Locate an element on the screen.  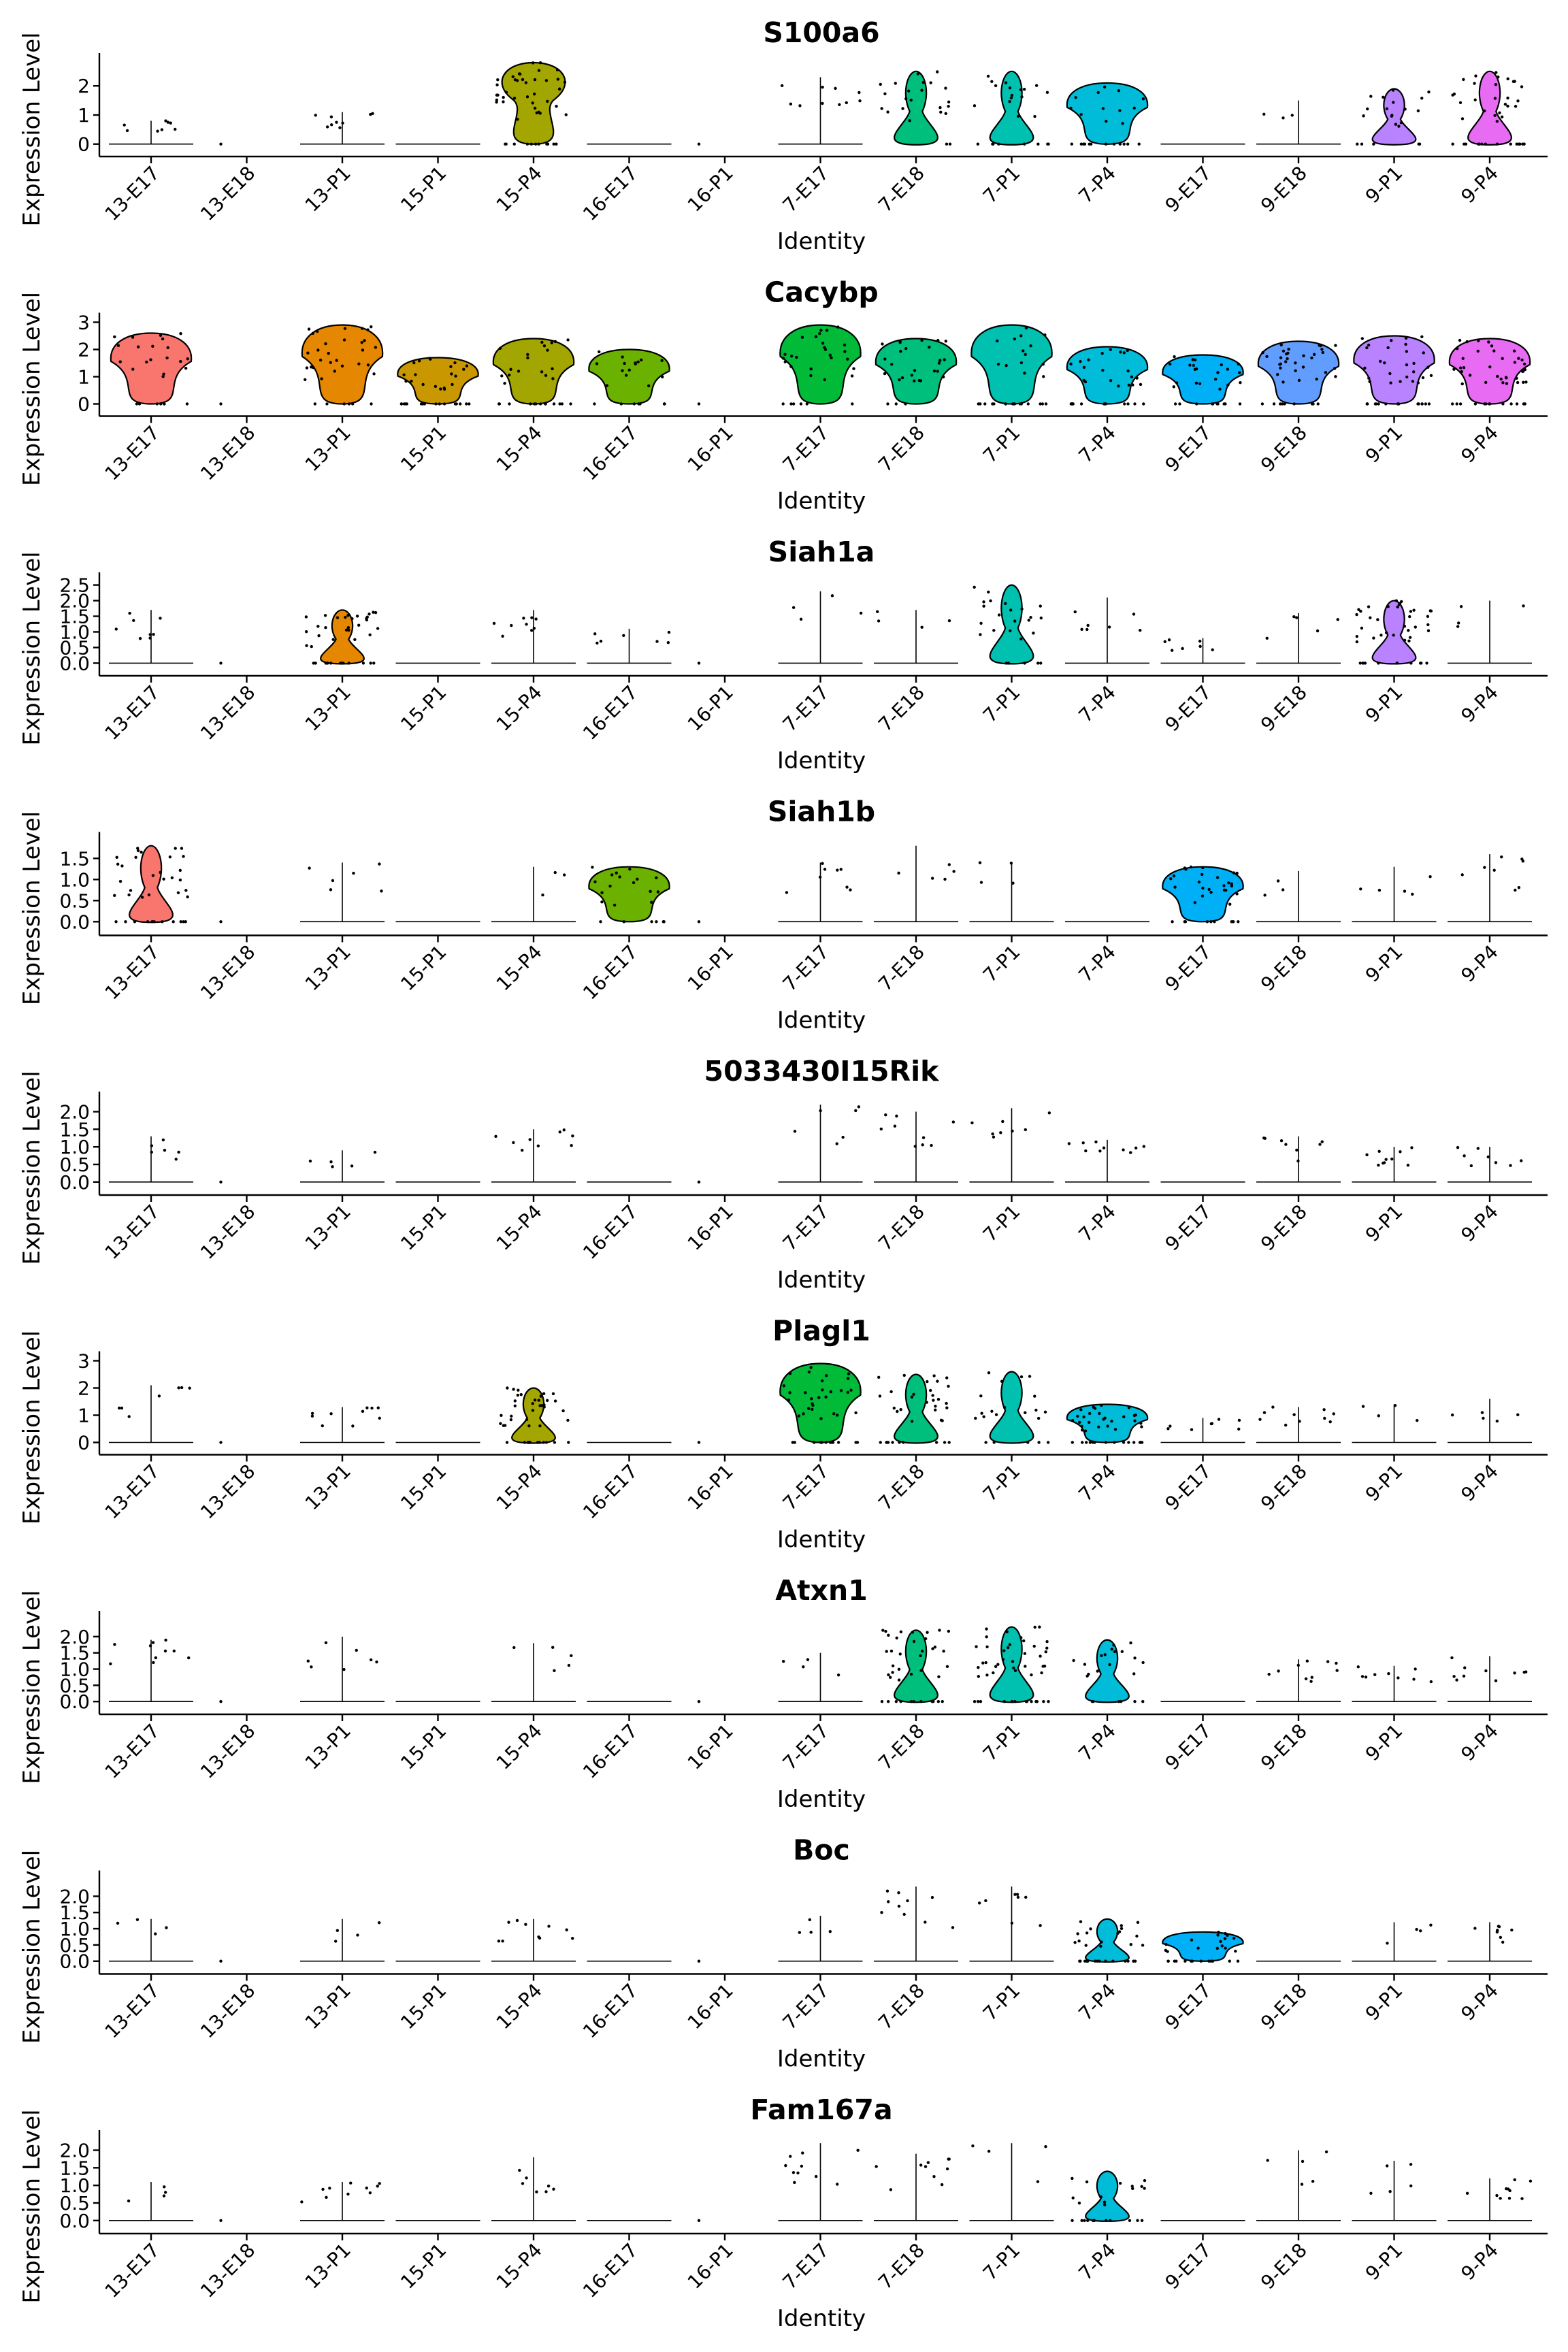
y-tick-label: 0.5 is located at coordinates (75, 647).